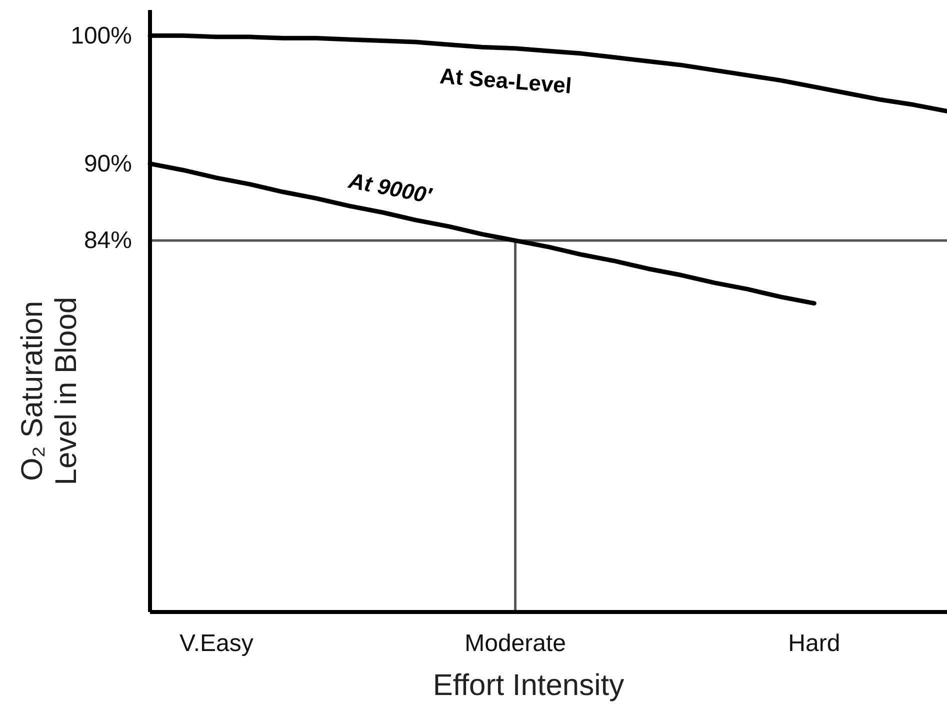  What do you see at coordinates (108, 164) in the screenshot?
I see `y-tick-label: 90%` at bounding box center [108, 164].